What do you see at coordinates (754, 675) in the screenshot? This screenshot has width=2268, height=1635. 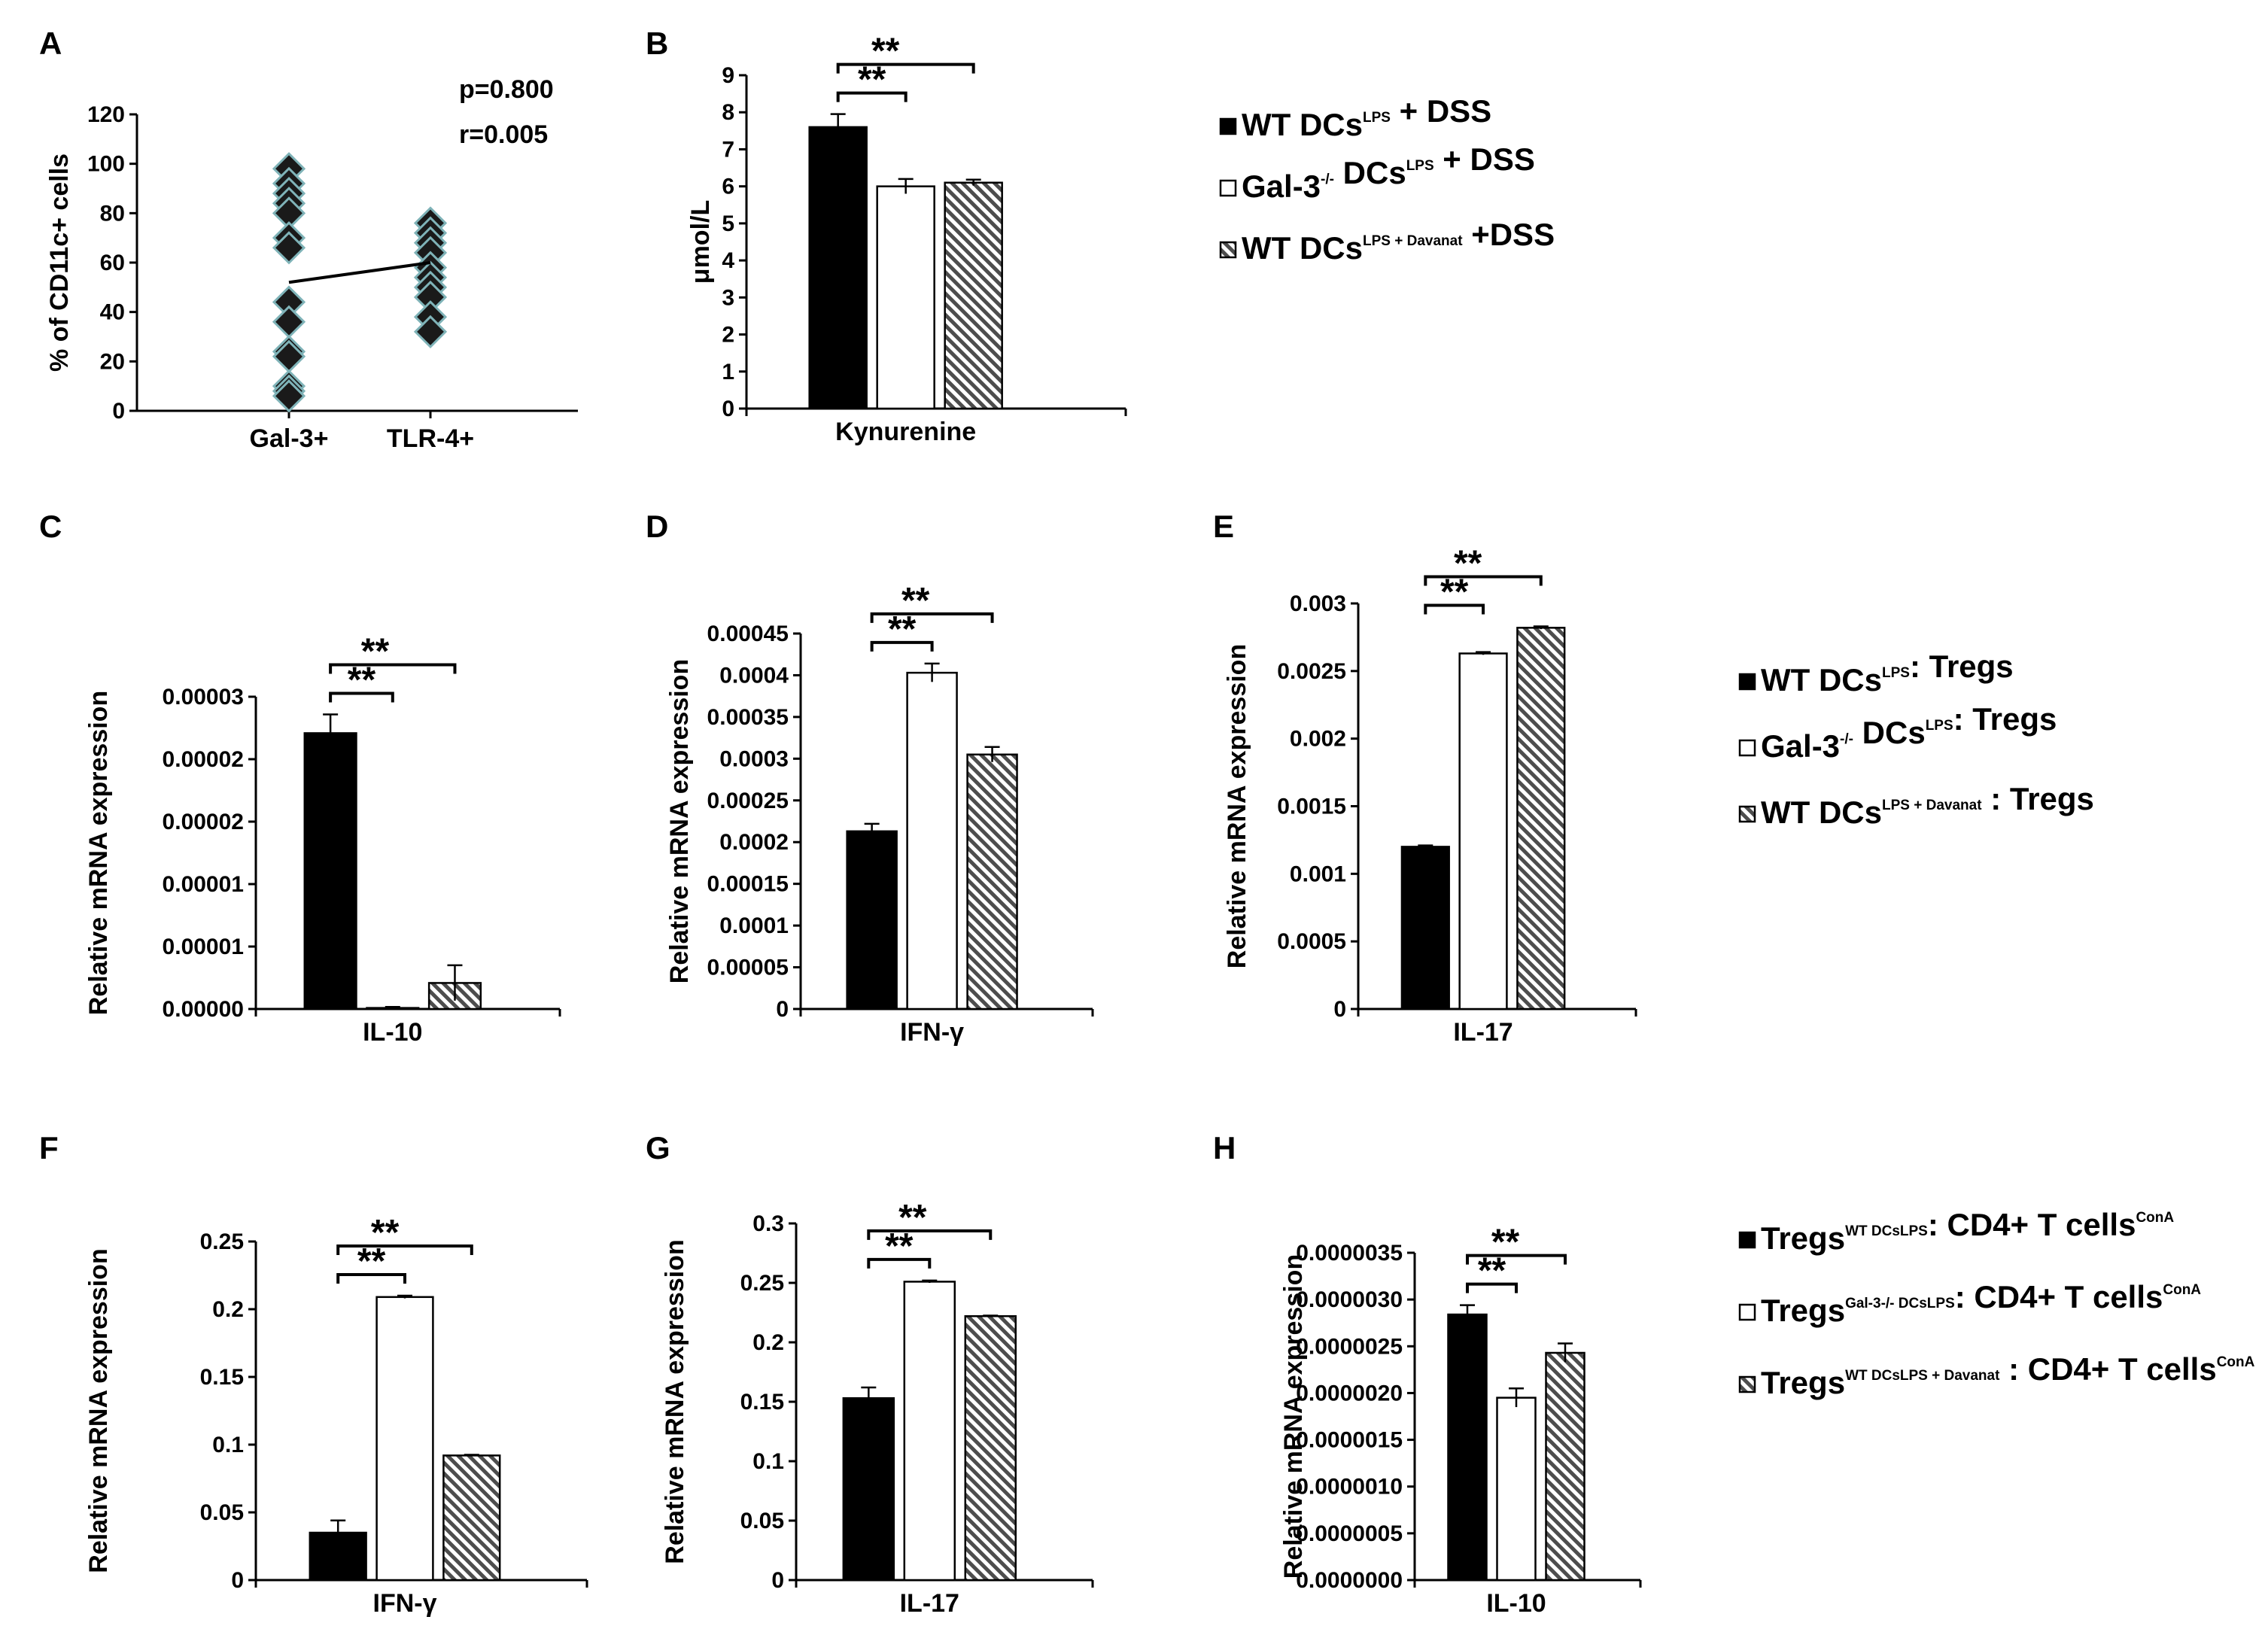 I see `y-tick-label: 0.0004` at bounding box center [754, 675].